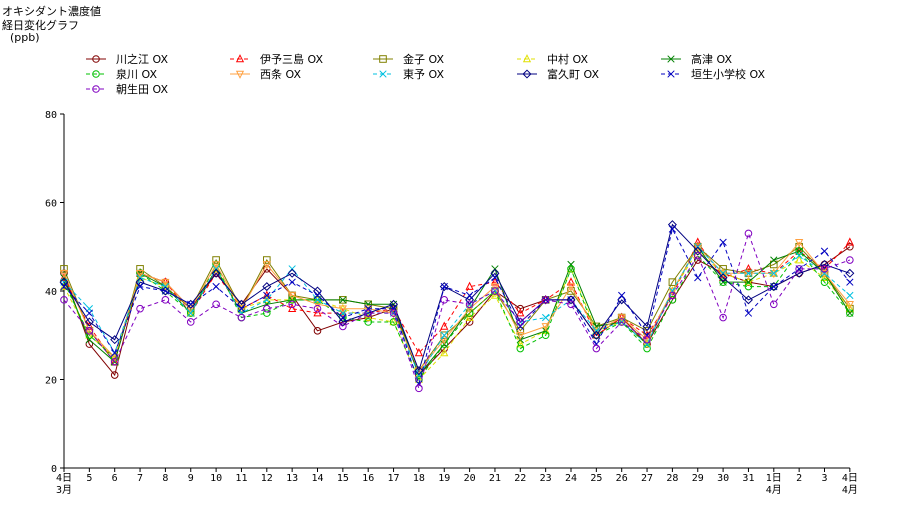 This screenshot has width=900, height=505. Describe the element at coordinates (368, 478) in the screenshot. I see `x-tick-label: 16` at that location.